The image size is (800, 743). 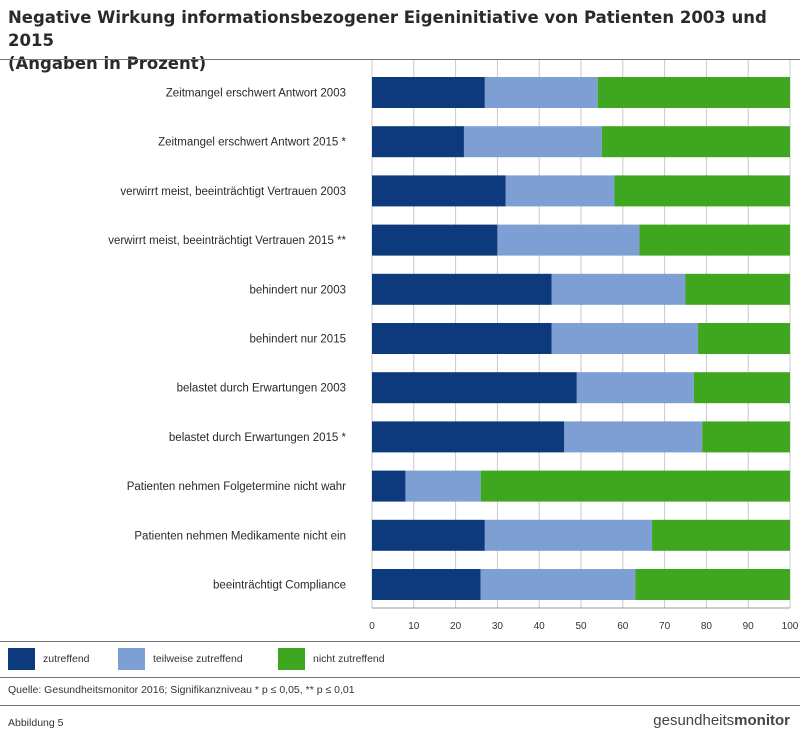 I want to click on category-label: Zeitmangel erschwert Antwort 2003, so click(x=256, y=94).